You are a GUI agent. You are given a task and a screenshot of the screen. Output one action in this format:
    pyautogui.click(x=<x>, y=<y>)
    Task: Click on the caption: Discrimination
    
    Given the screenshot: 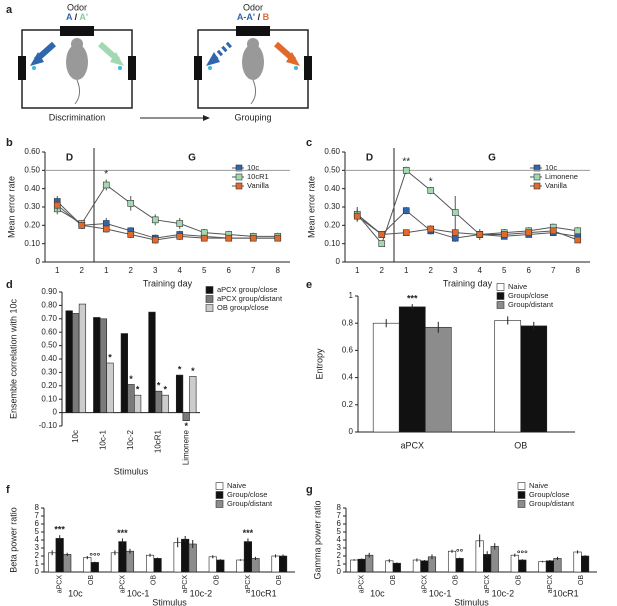 What is the action you would take?
    pyautogui.click(x=77, y=117)
    